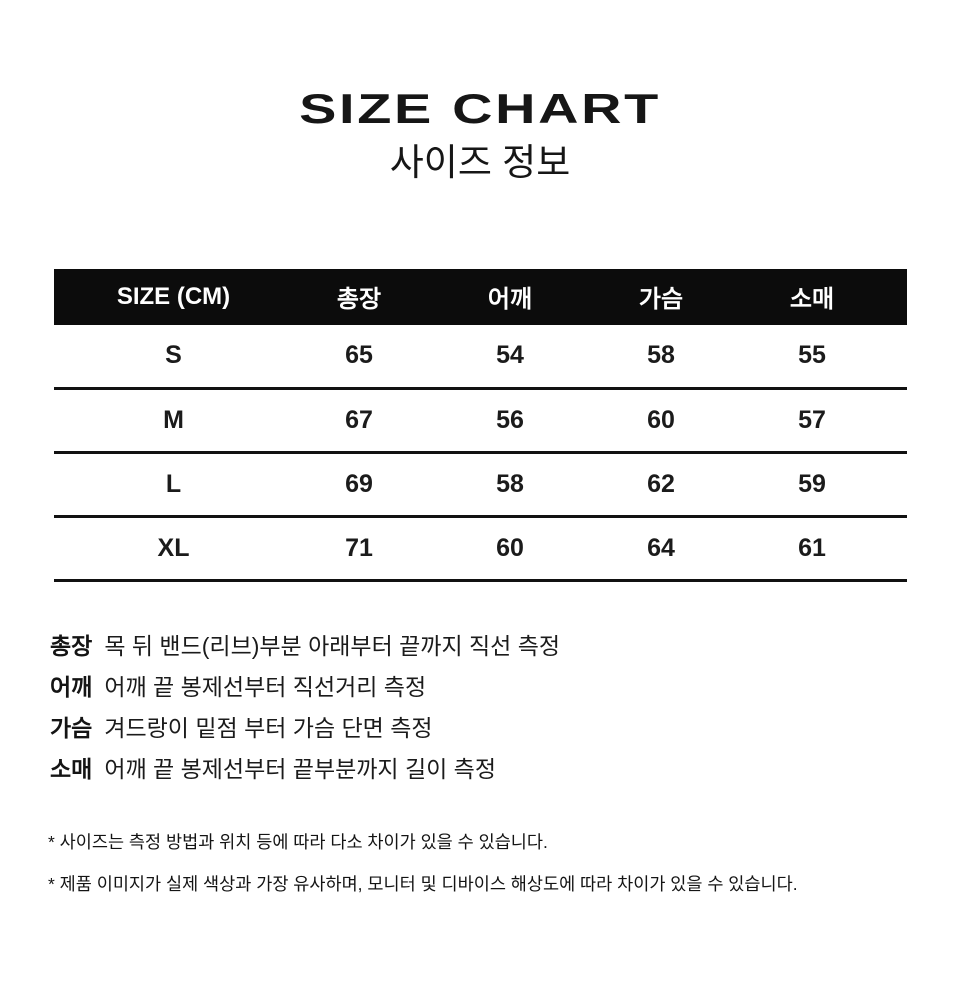 The image size is (960, 1003). Describe the element at coordinates (821, 485) in the screenshot. I see `table-cell: 59` at that location.